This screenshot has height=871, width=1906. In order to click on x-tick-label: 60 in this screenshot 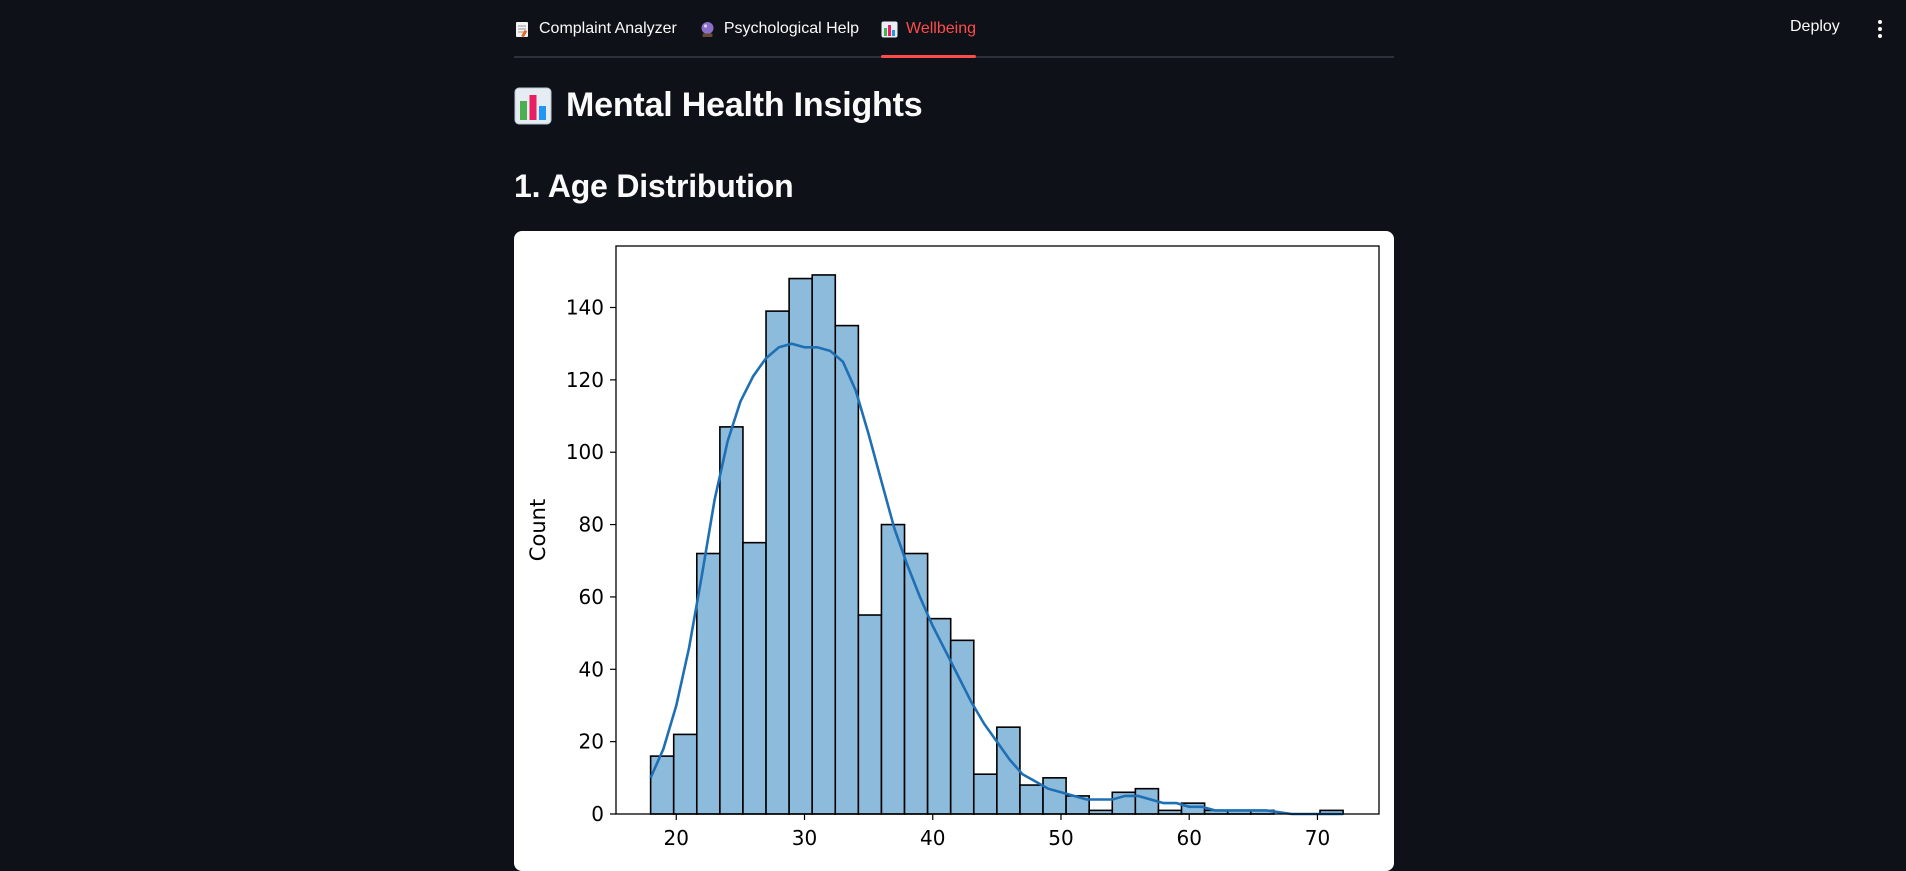, I will do `click(1188, 838)`.